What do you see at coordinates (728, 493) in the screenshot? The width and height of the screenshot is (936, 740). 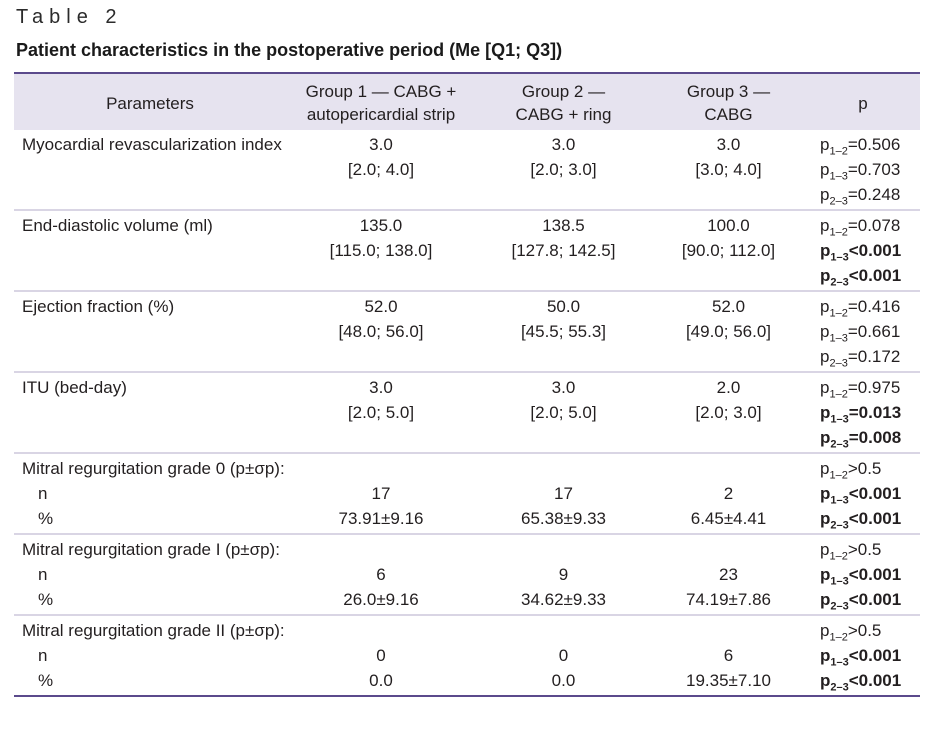 I see `cell-value: 2` at bounding box center [728, 493].